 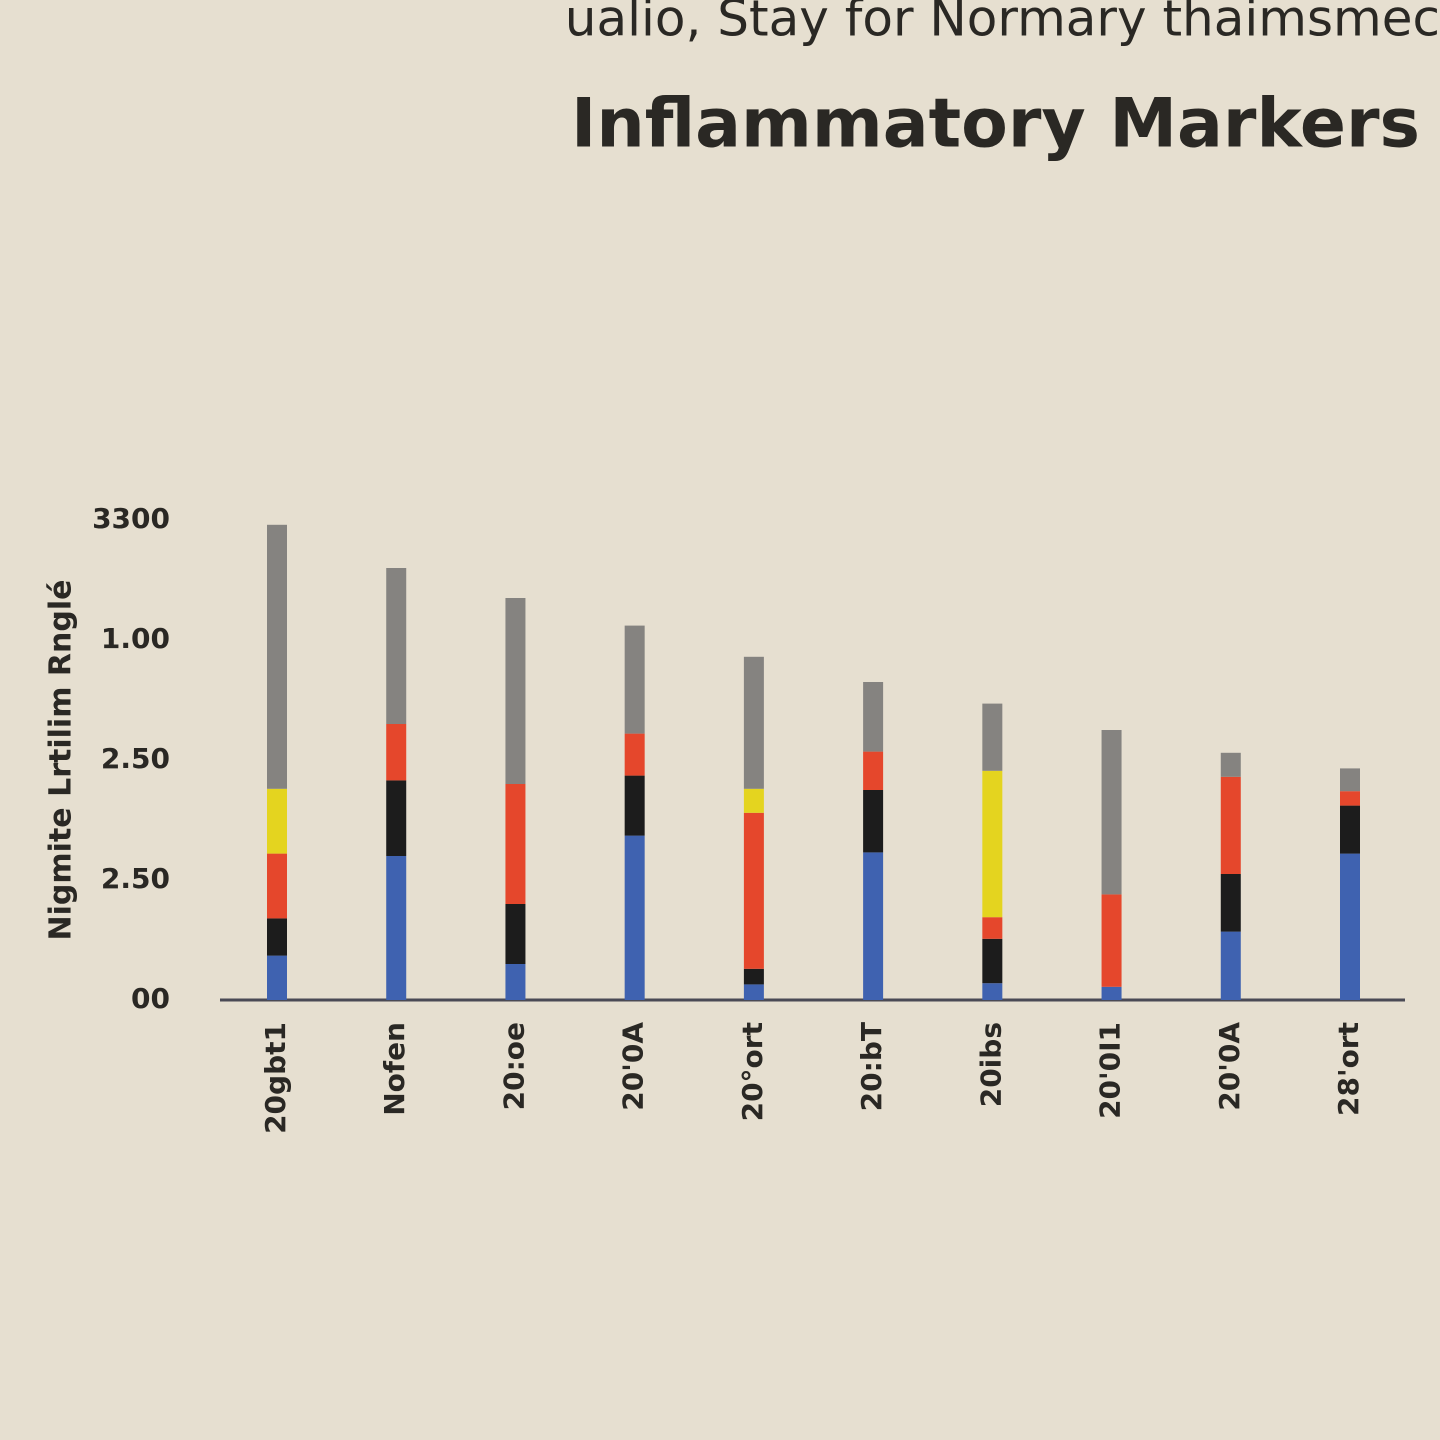 I want to click on x-tick-label: 28'ort, so click(x=1348, y=1069).